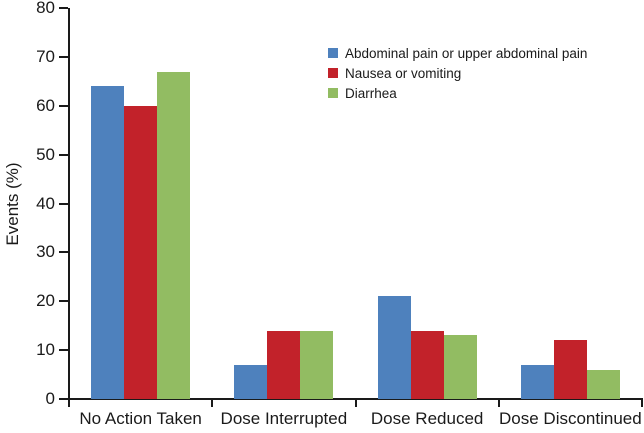 The width and height of the screenshot is (644, 433). Describe the element at coordinates (45, 154) in the screenshot. I see `y-tick-label: 50` at that location.